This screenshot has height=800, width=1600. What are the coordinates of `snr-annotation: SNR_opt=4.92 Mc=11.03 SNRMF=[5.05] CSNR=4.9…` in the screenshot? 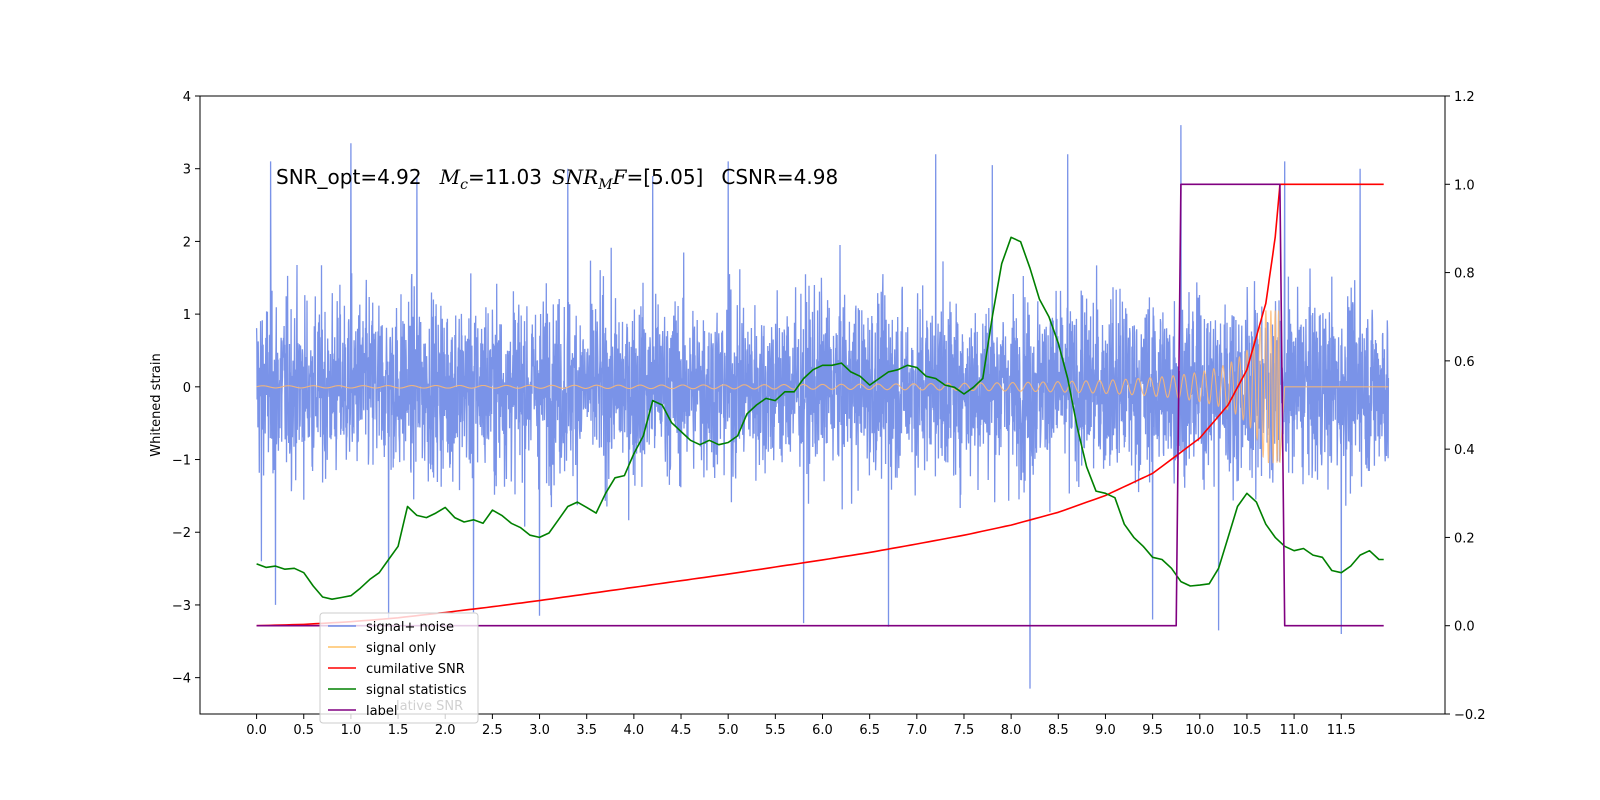 It's located at (557, 179).